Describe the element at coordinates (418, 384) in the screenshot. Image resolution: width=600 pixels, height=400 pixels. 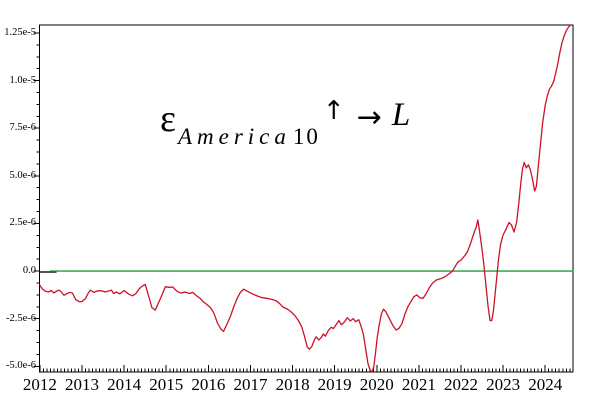
I see `x-tick-label: 2021` at that location.